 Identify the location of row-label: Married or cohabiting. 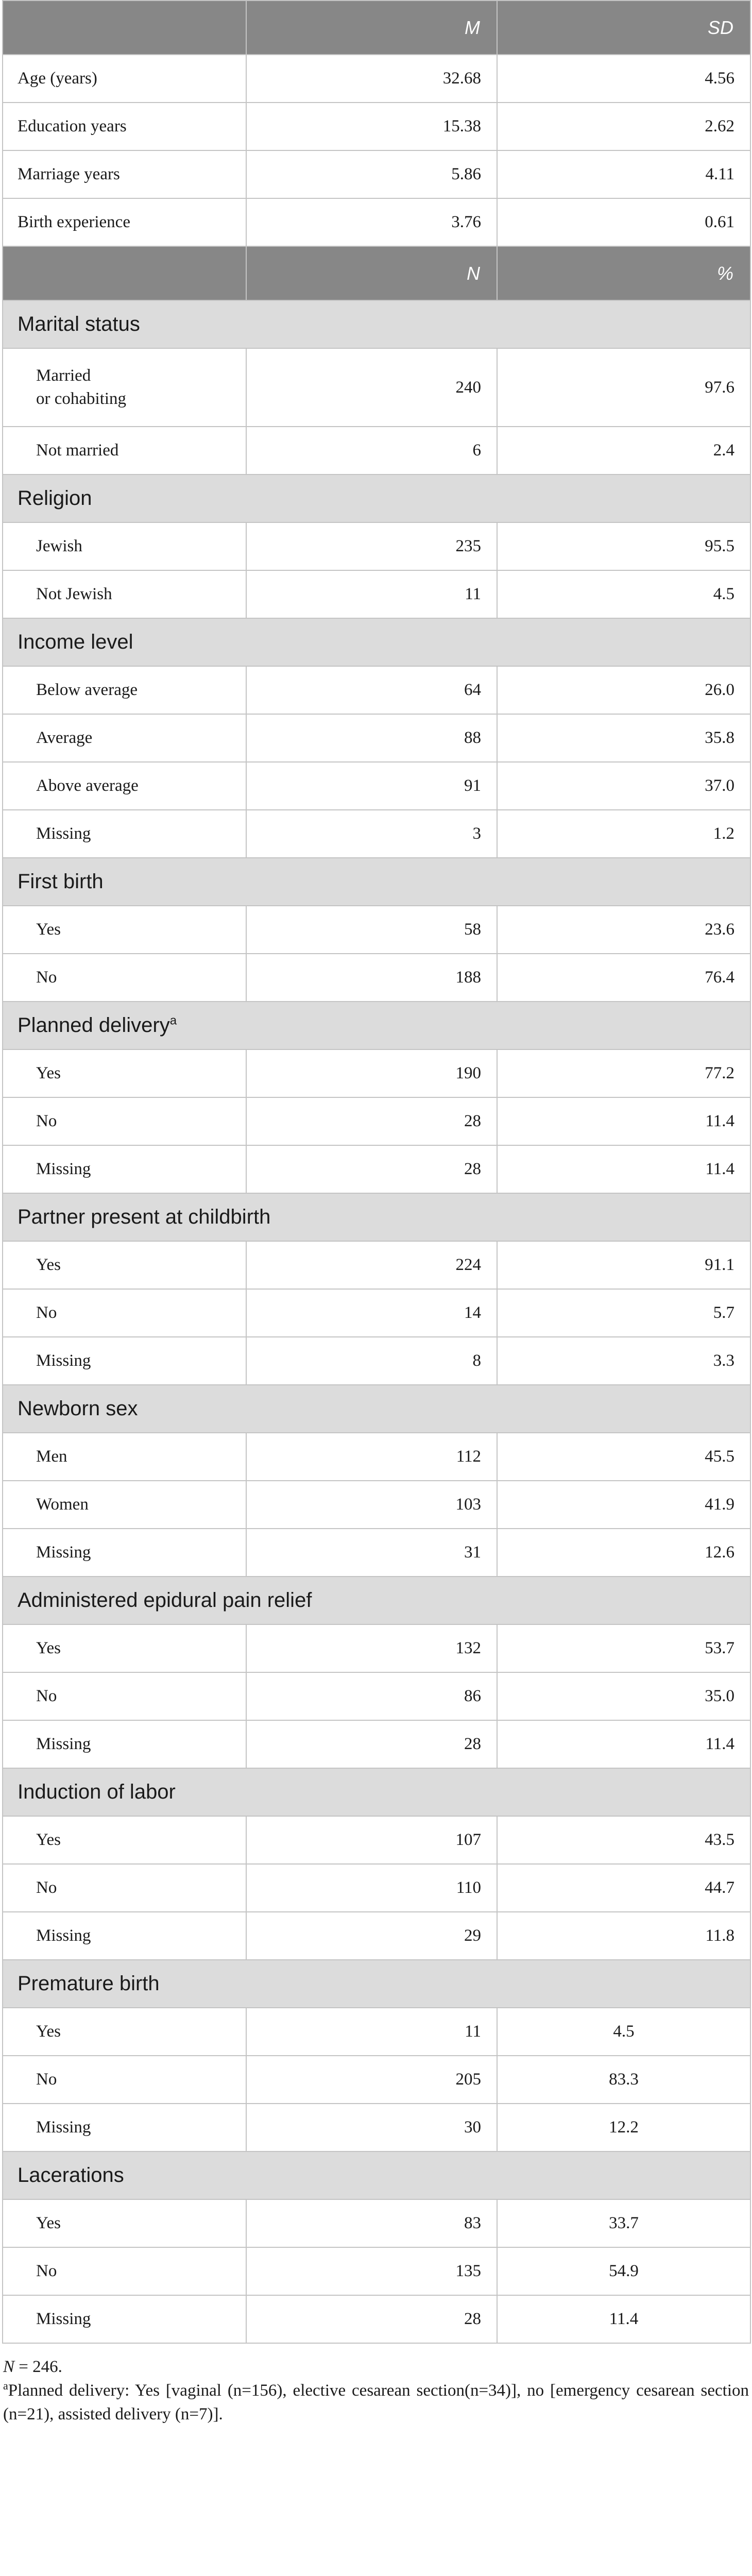
(124, 388).